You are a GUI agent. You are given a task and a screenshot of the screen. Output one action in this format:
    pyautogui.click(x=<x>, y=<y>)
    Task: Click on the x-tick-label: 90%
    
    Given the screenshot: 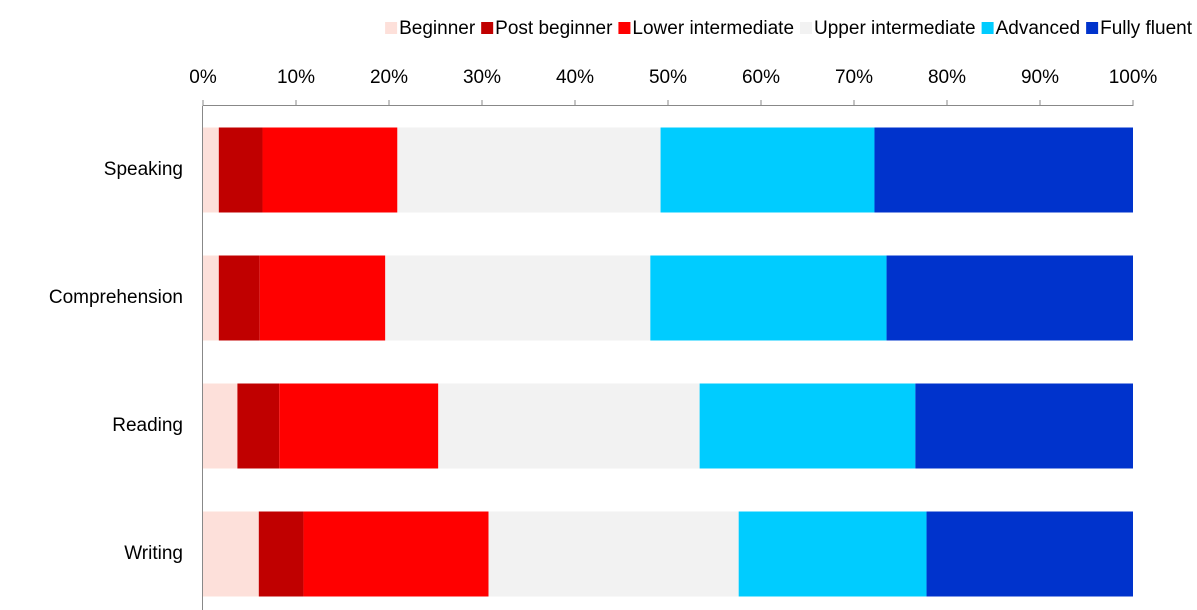 What is the action you would take?
    pyautogui.click(x=1040, y=77)
    